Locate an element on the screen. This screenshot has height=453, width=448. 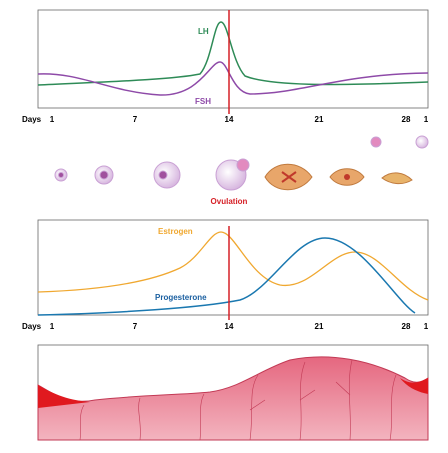
lh-curve is located at coordinates (233, 53).